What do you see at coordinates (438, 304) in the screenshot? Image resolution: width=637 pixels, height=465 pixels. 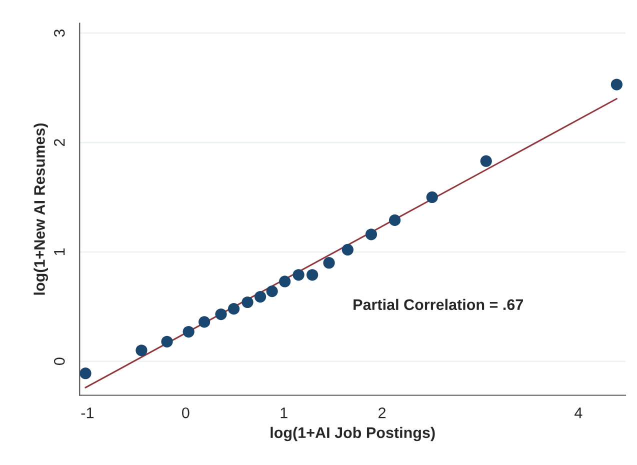 I see `annotation: Partial Correlation = .67` at bounding box center [438, 304].